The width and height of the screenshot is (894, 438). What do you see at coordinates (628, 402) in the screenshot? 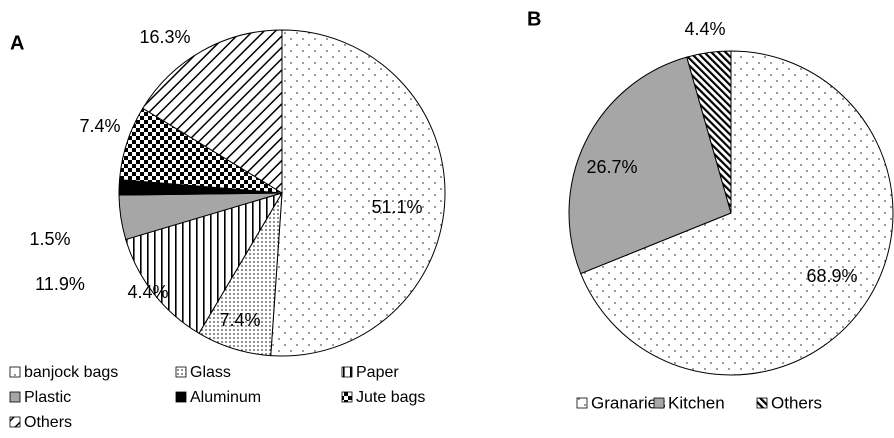
I see `legend-label: Granaries` at bounding box center [628, 402].